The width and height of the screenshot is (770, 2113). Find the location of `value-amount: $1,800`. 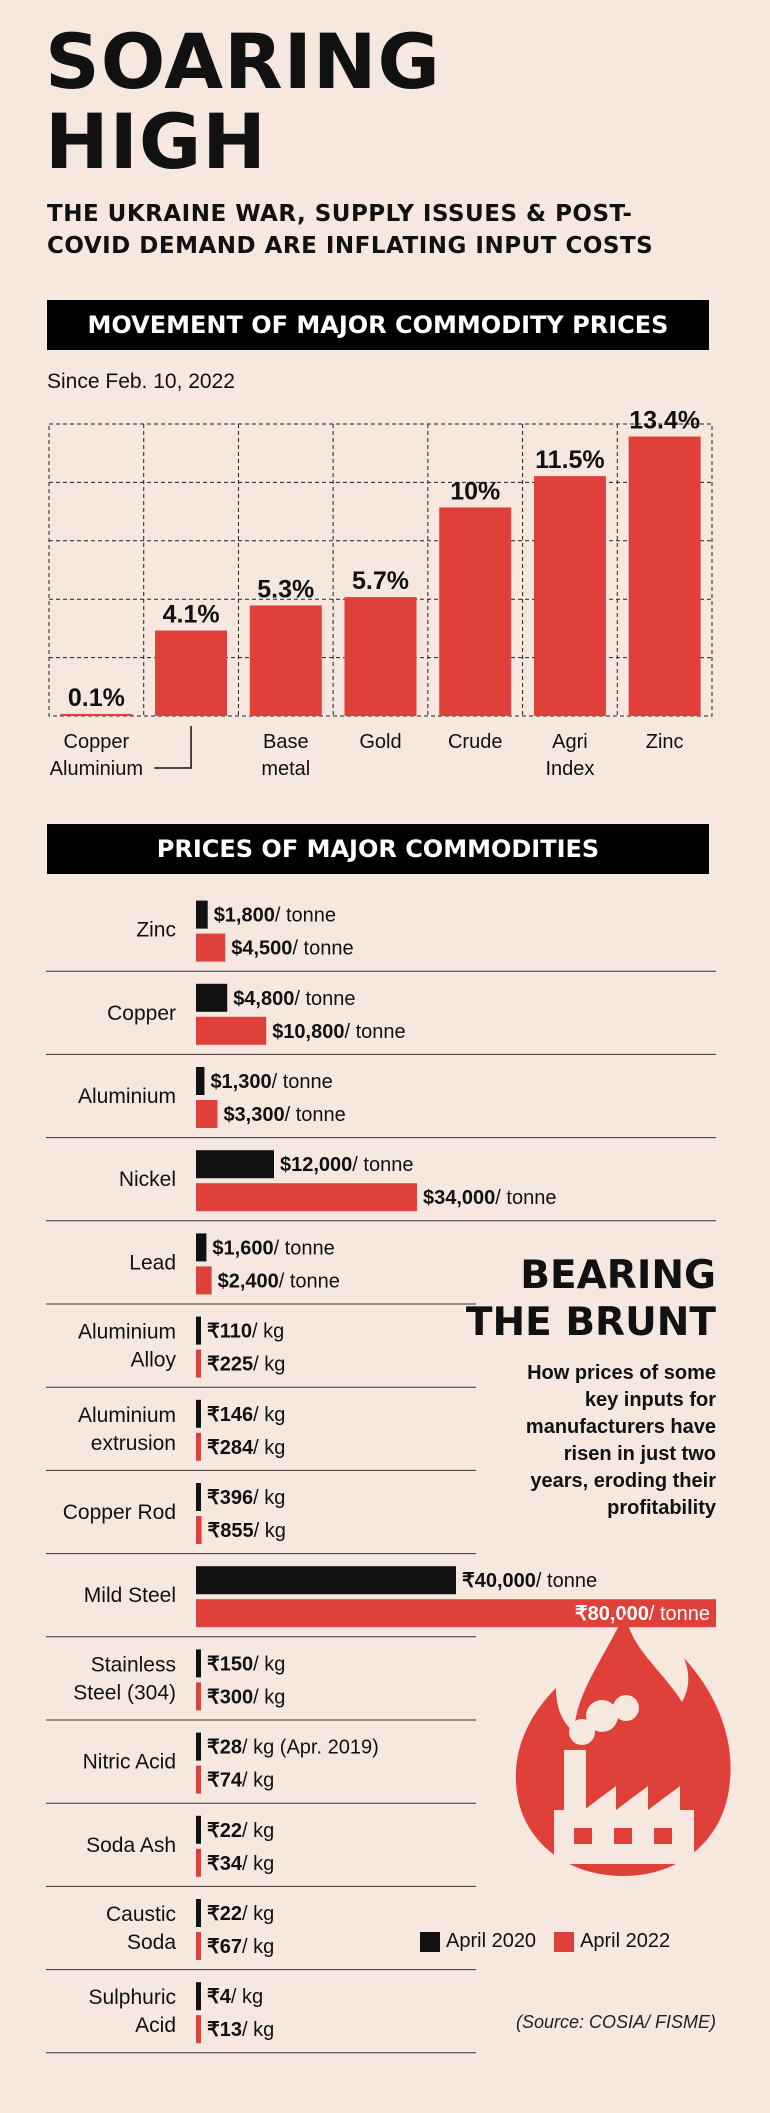

value-amount: $1,800 is located at coordinates (244, 916).